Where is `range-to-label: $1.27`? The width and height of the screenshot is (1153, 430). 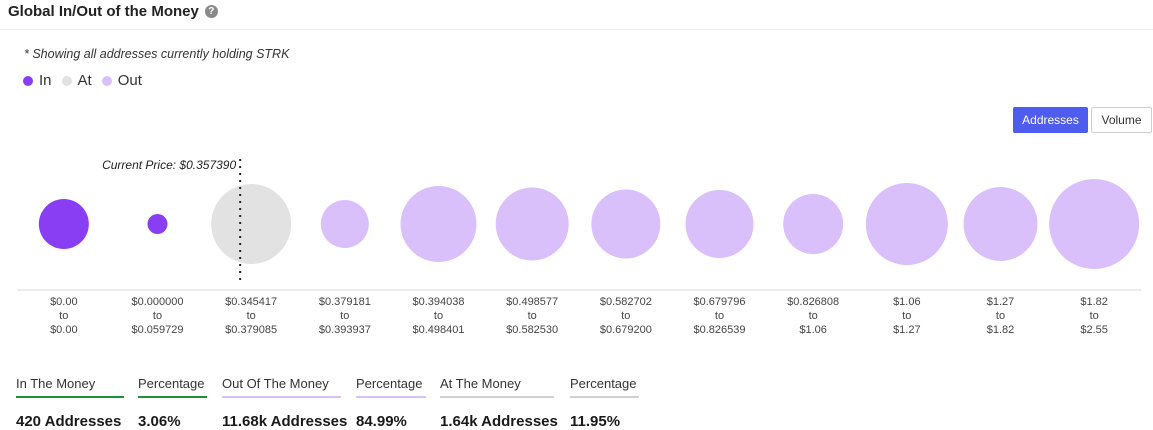
range-to-label: $1.27 is located at coordinates (907, 330).